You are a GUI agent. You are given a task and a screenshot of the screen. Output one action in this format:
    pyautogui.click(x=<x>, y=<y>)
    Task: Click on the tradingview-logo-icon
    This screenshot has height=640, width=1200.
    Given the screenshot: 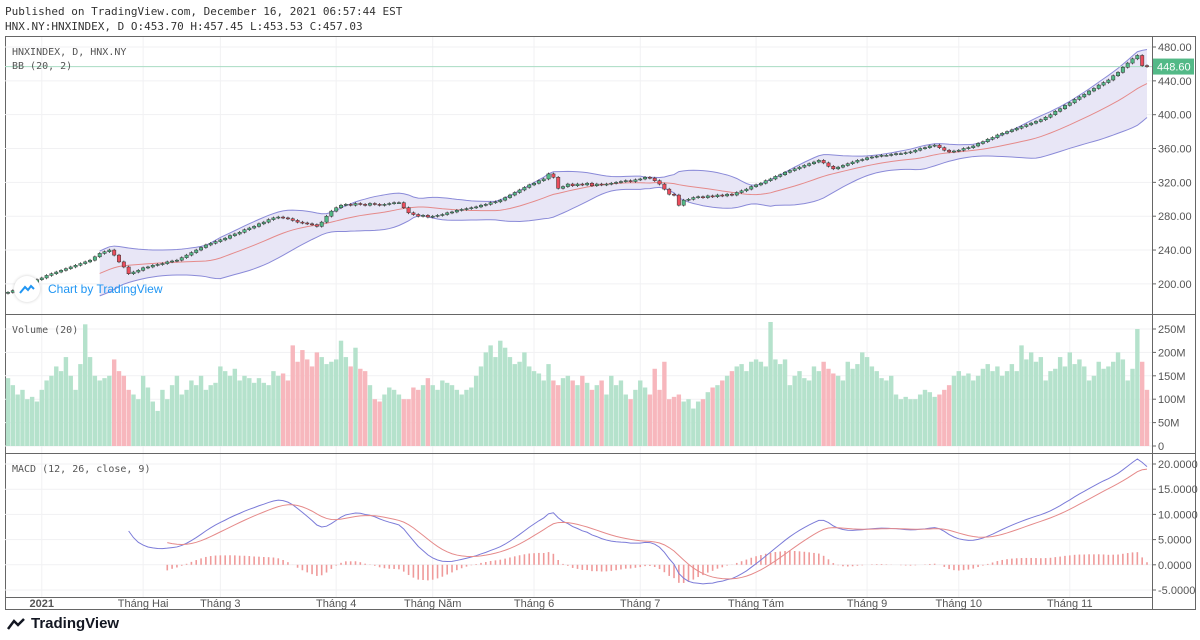 What is the action you would take?
    pyautogui.click(x=16, y=623)
    